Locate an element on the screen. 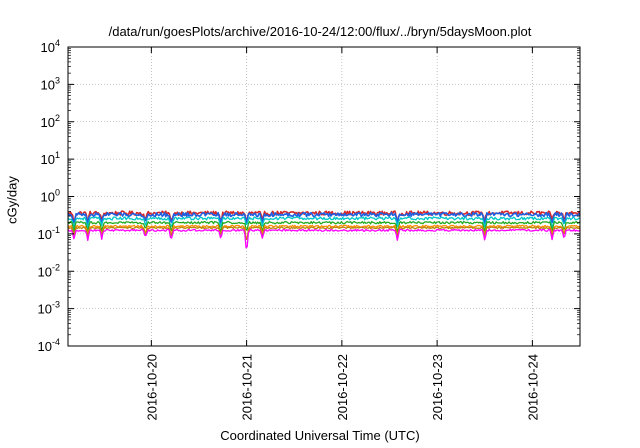 Image resolution: width=640 pixels, height=448 pixels. y-tick-exponent: -4 is located at coordinates (56, 342).